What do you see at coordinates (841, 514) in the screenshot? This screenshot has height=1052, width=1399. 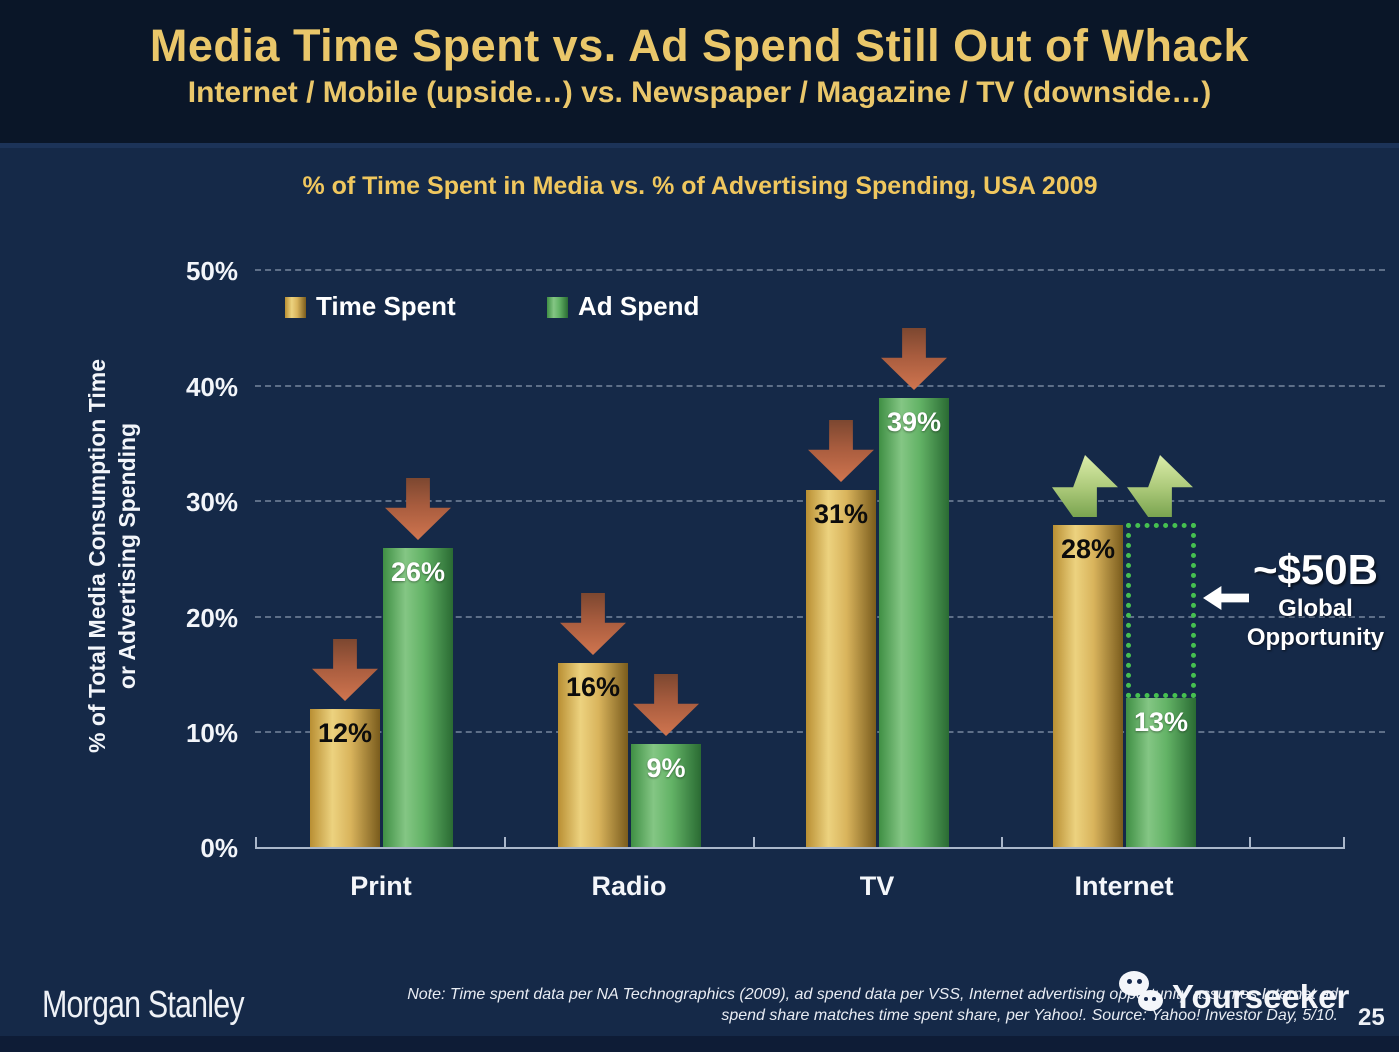 I see `bar-value-tv-time-spent: 31%` at bounding box center [841, 514].